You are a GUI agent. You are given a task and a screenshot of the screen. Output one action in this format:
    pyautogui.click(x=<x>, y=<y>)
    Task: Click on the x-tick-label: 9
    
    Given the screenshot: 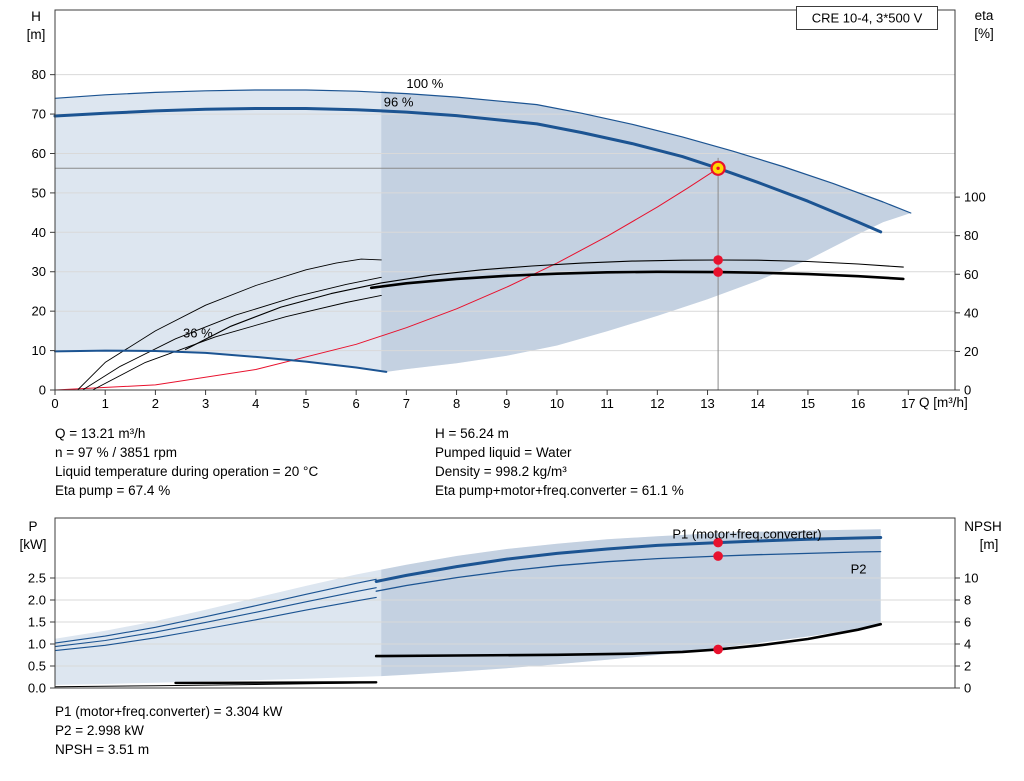 What is the action you would take?
    pyautogui.click(x=506, y=403)
    